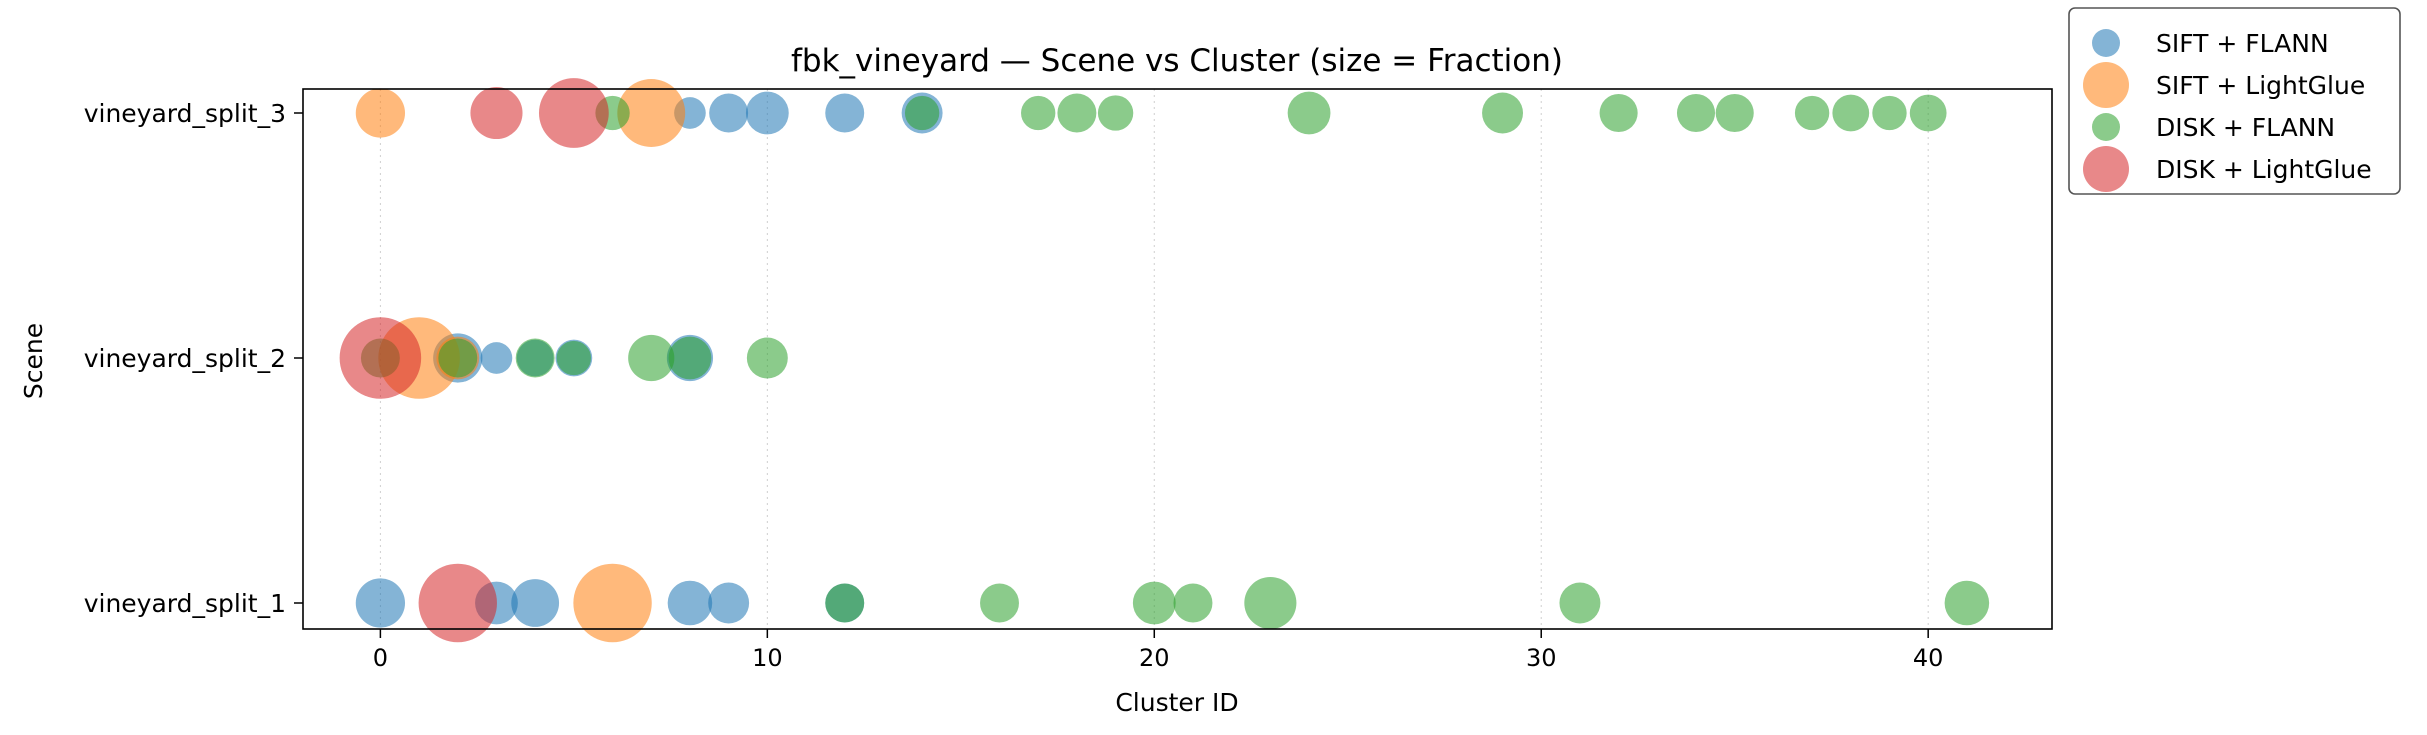 The height and width of the screenshot is (735, 2427). Describe the element at coordinates (2242, 43) in the screenshot. I see `legend-label: SIFT + FLANN` at that location.